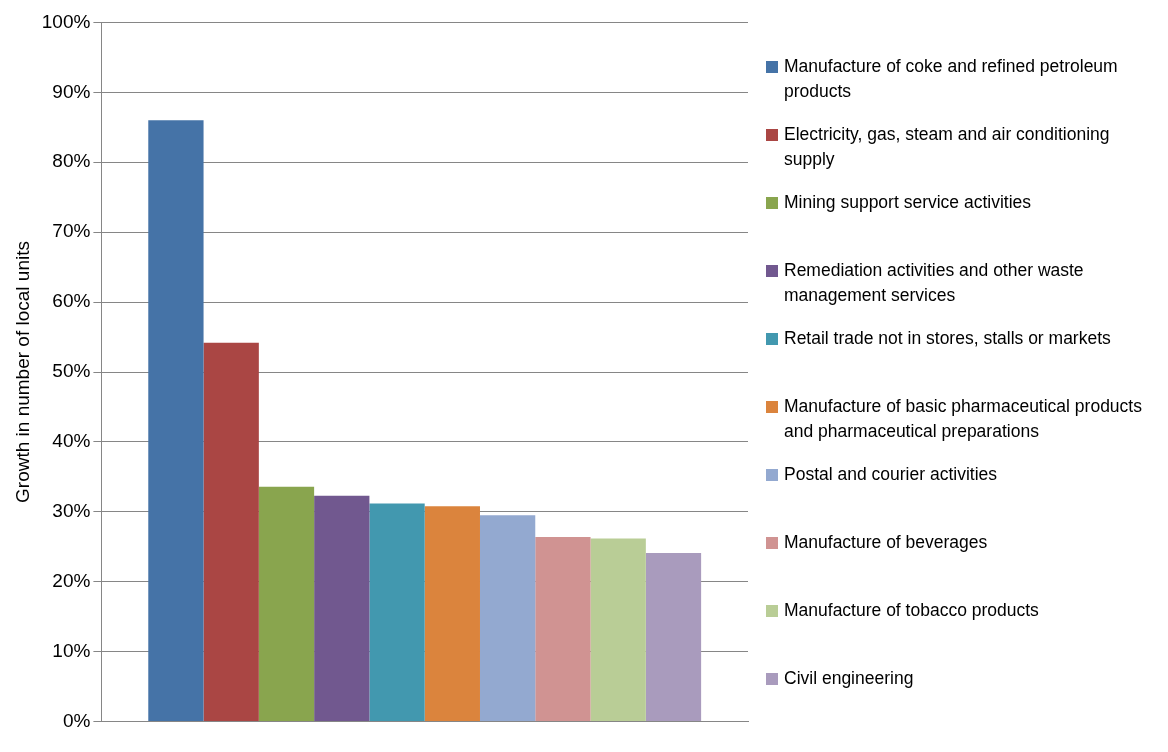 The height and width of the screenshot is (752, 1168). What do you see at coordinates (71, 650) in the screenshot?
I see `y-tick-label: 10%` at bounding box center [71, 650].